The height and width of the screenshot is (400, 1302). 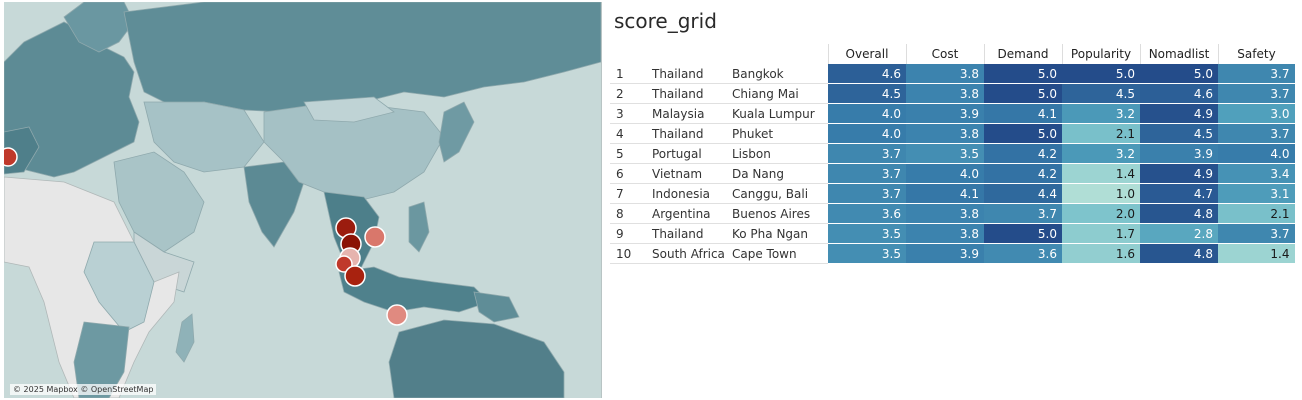 What do you see at coordinates (1100, 54) in the screenshot?
I see `column-header-popularity: Popularity` at bounding box center [1100, 54].